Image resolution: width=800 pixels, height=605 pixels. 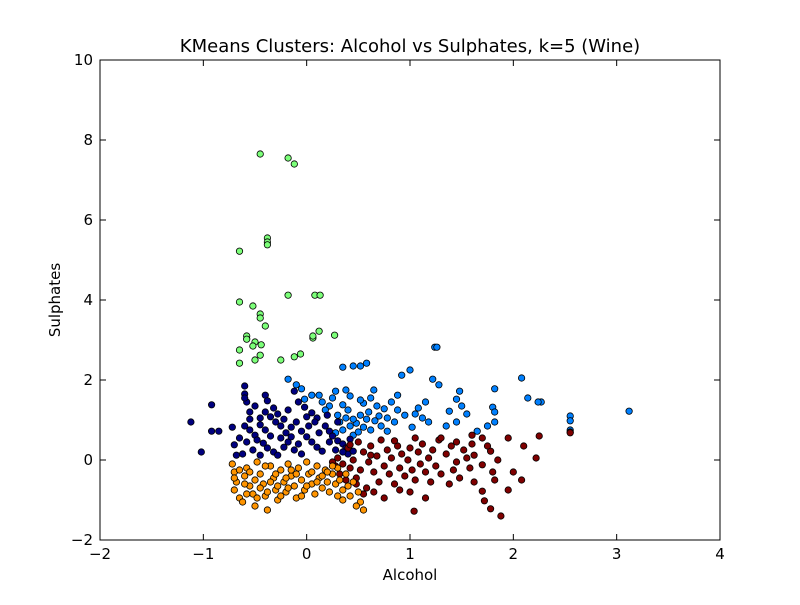 I want to click on y-tick-label: 6, so click(x=88, y=220).